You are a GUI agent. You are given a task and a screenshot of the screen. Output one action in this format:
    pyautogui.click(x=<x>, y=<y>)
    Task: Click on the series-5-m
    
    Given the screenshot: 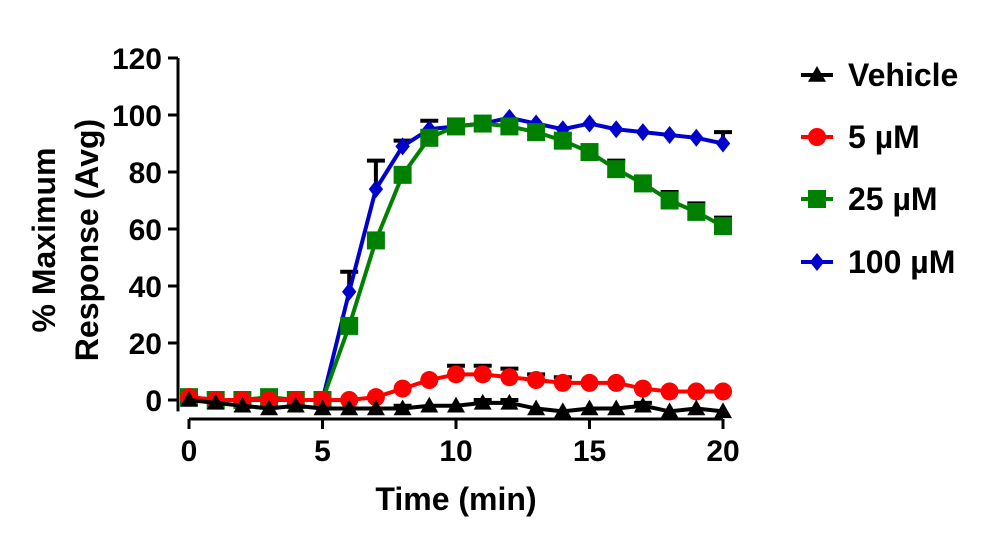 What is the action you would take?
    pyautogui.click(x=456, y=386)
    